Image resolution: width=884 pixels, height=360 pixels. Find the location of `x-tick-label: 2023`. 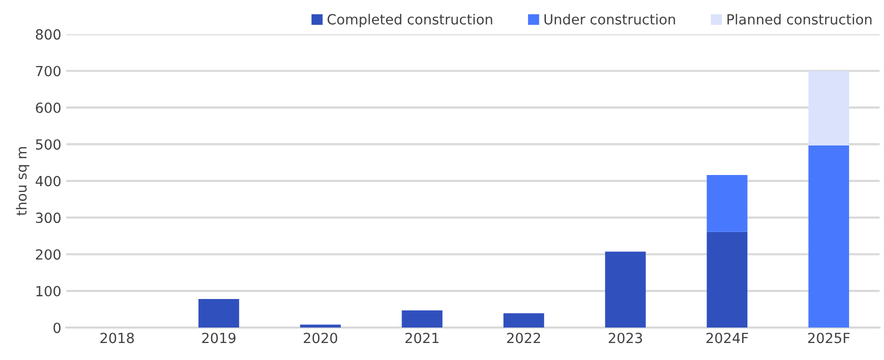

x-tick-label: 2023 is located at coordinates (625, 338).